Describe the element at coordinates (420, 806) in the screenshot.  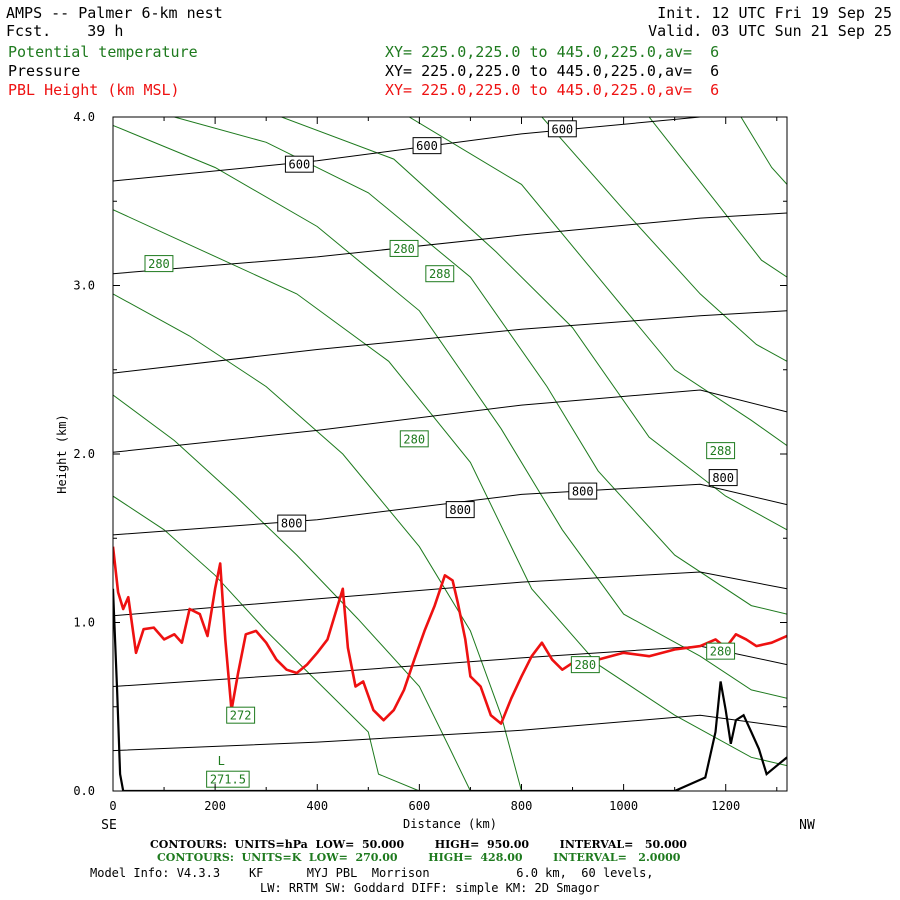
I see `x-tick-label-3: 600` at that location.